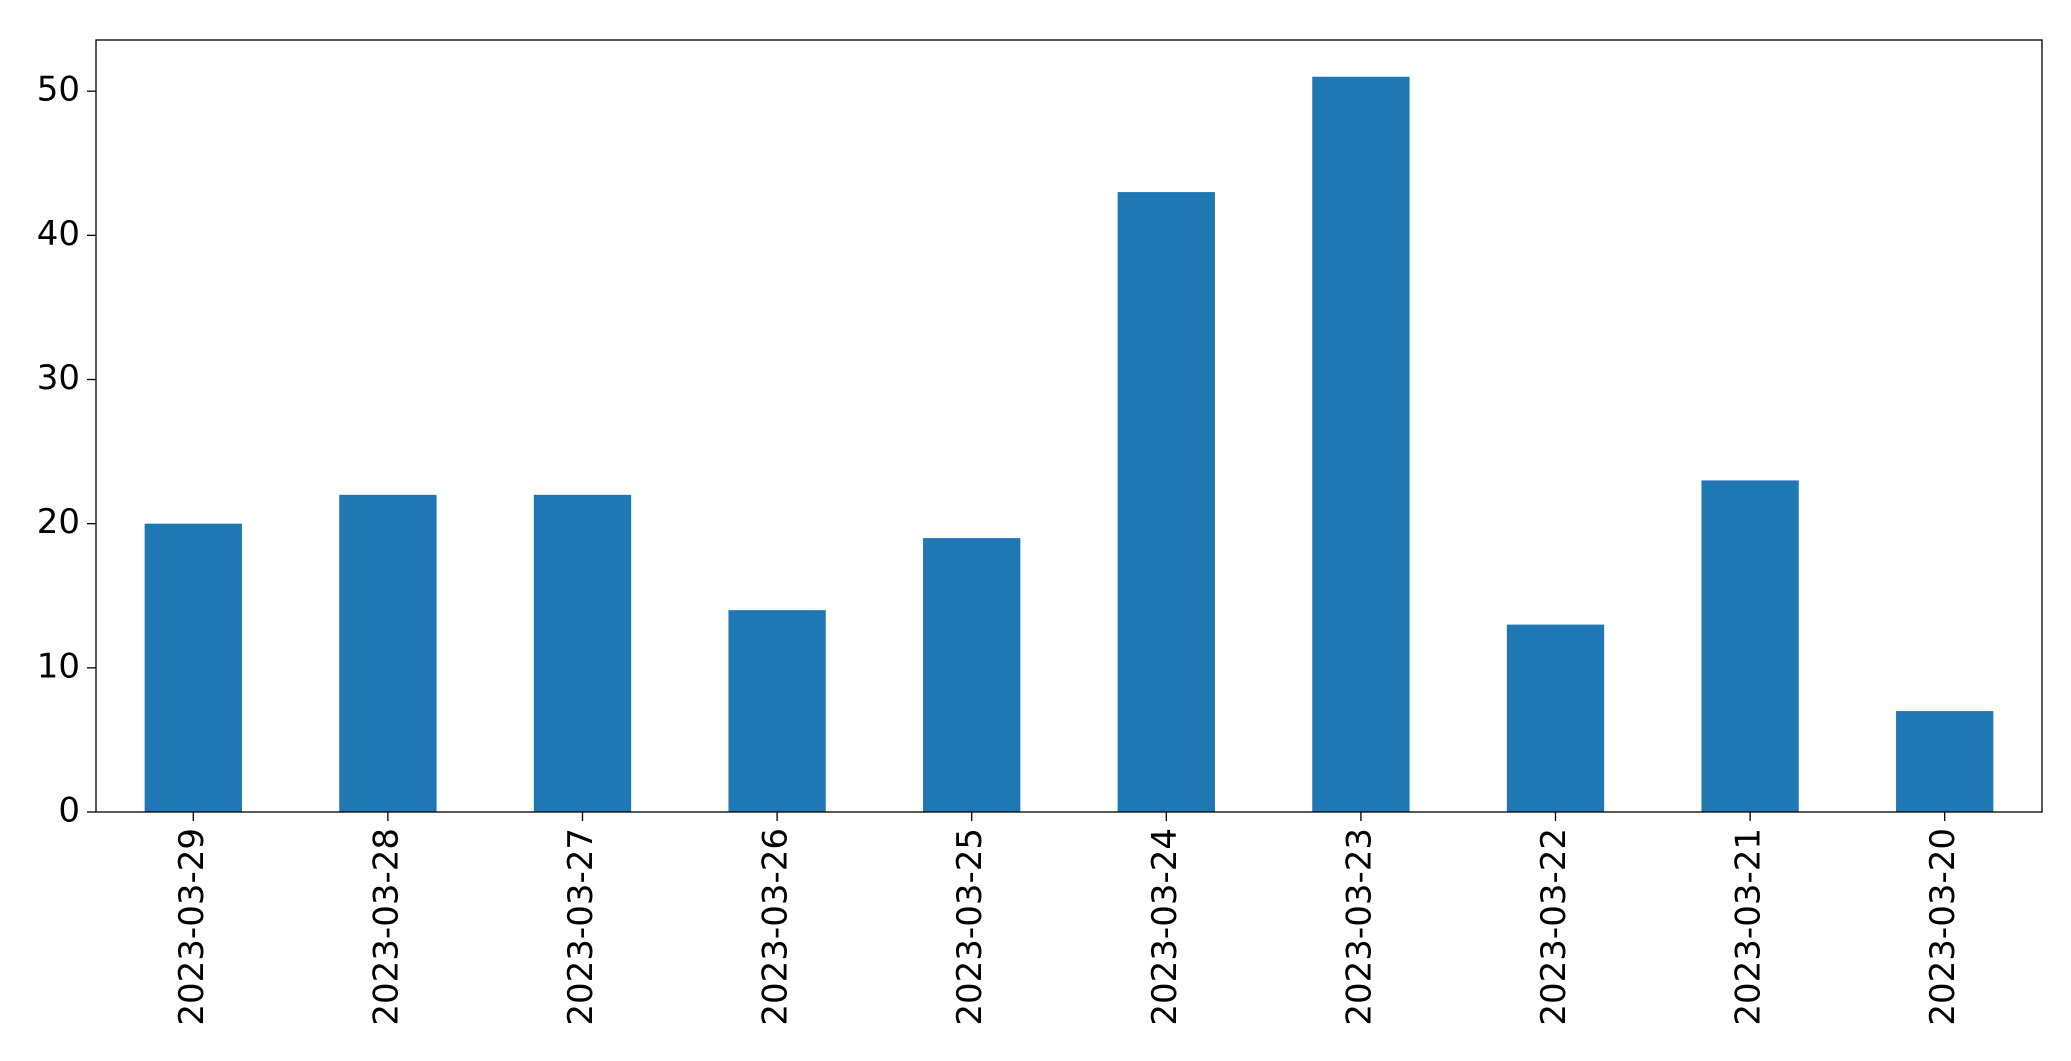 Image resolution: width=2071 pixels, height=1061 pixels. What do you see at coordinates (58, 666) in the screenshot?
I see `y-tick-label: 10` at bounding box center [58, 666].